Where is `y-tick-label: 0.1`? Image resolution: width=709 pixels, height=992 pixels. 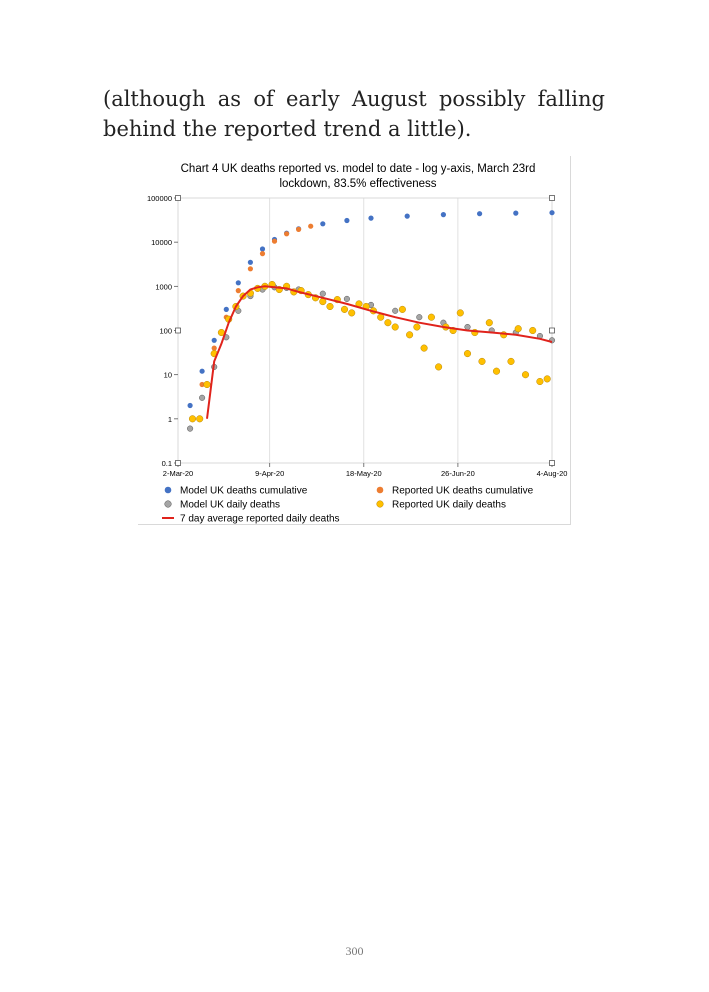 y-tick-label: 0.1 is located at coordinates (167, 463).